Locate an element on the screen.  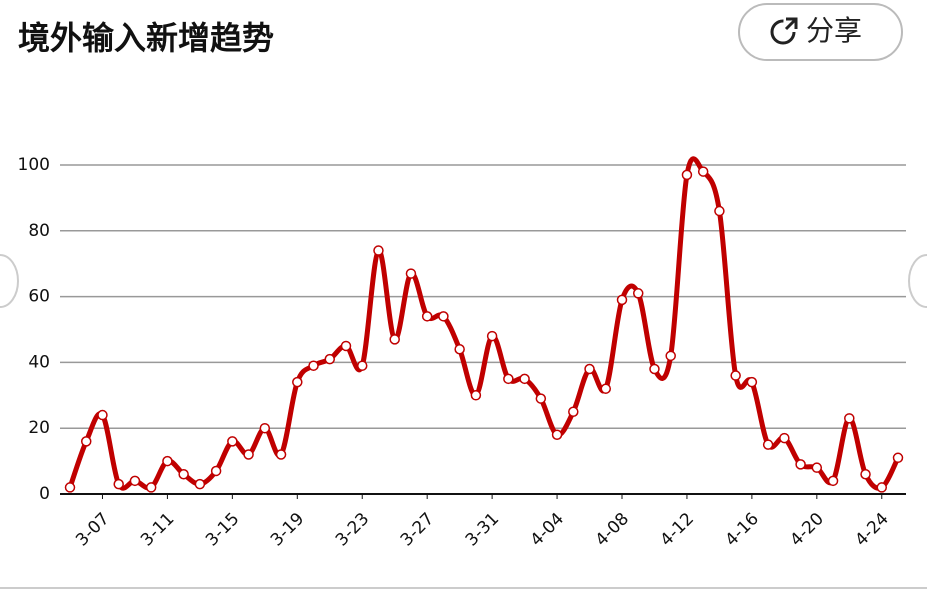
x-tick-label: 4-12 is located at coordinates (677, 529).